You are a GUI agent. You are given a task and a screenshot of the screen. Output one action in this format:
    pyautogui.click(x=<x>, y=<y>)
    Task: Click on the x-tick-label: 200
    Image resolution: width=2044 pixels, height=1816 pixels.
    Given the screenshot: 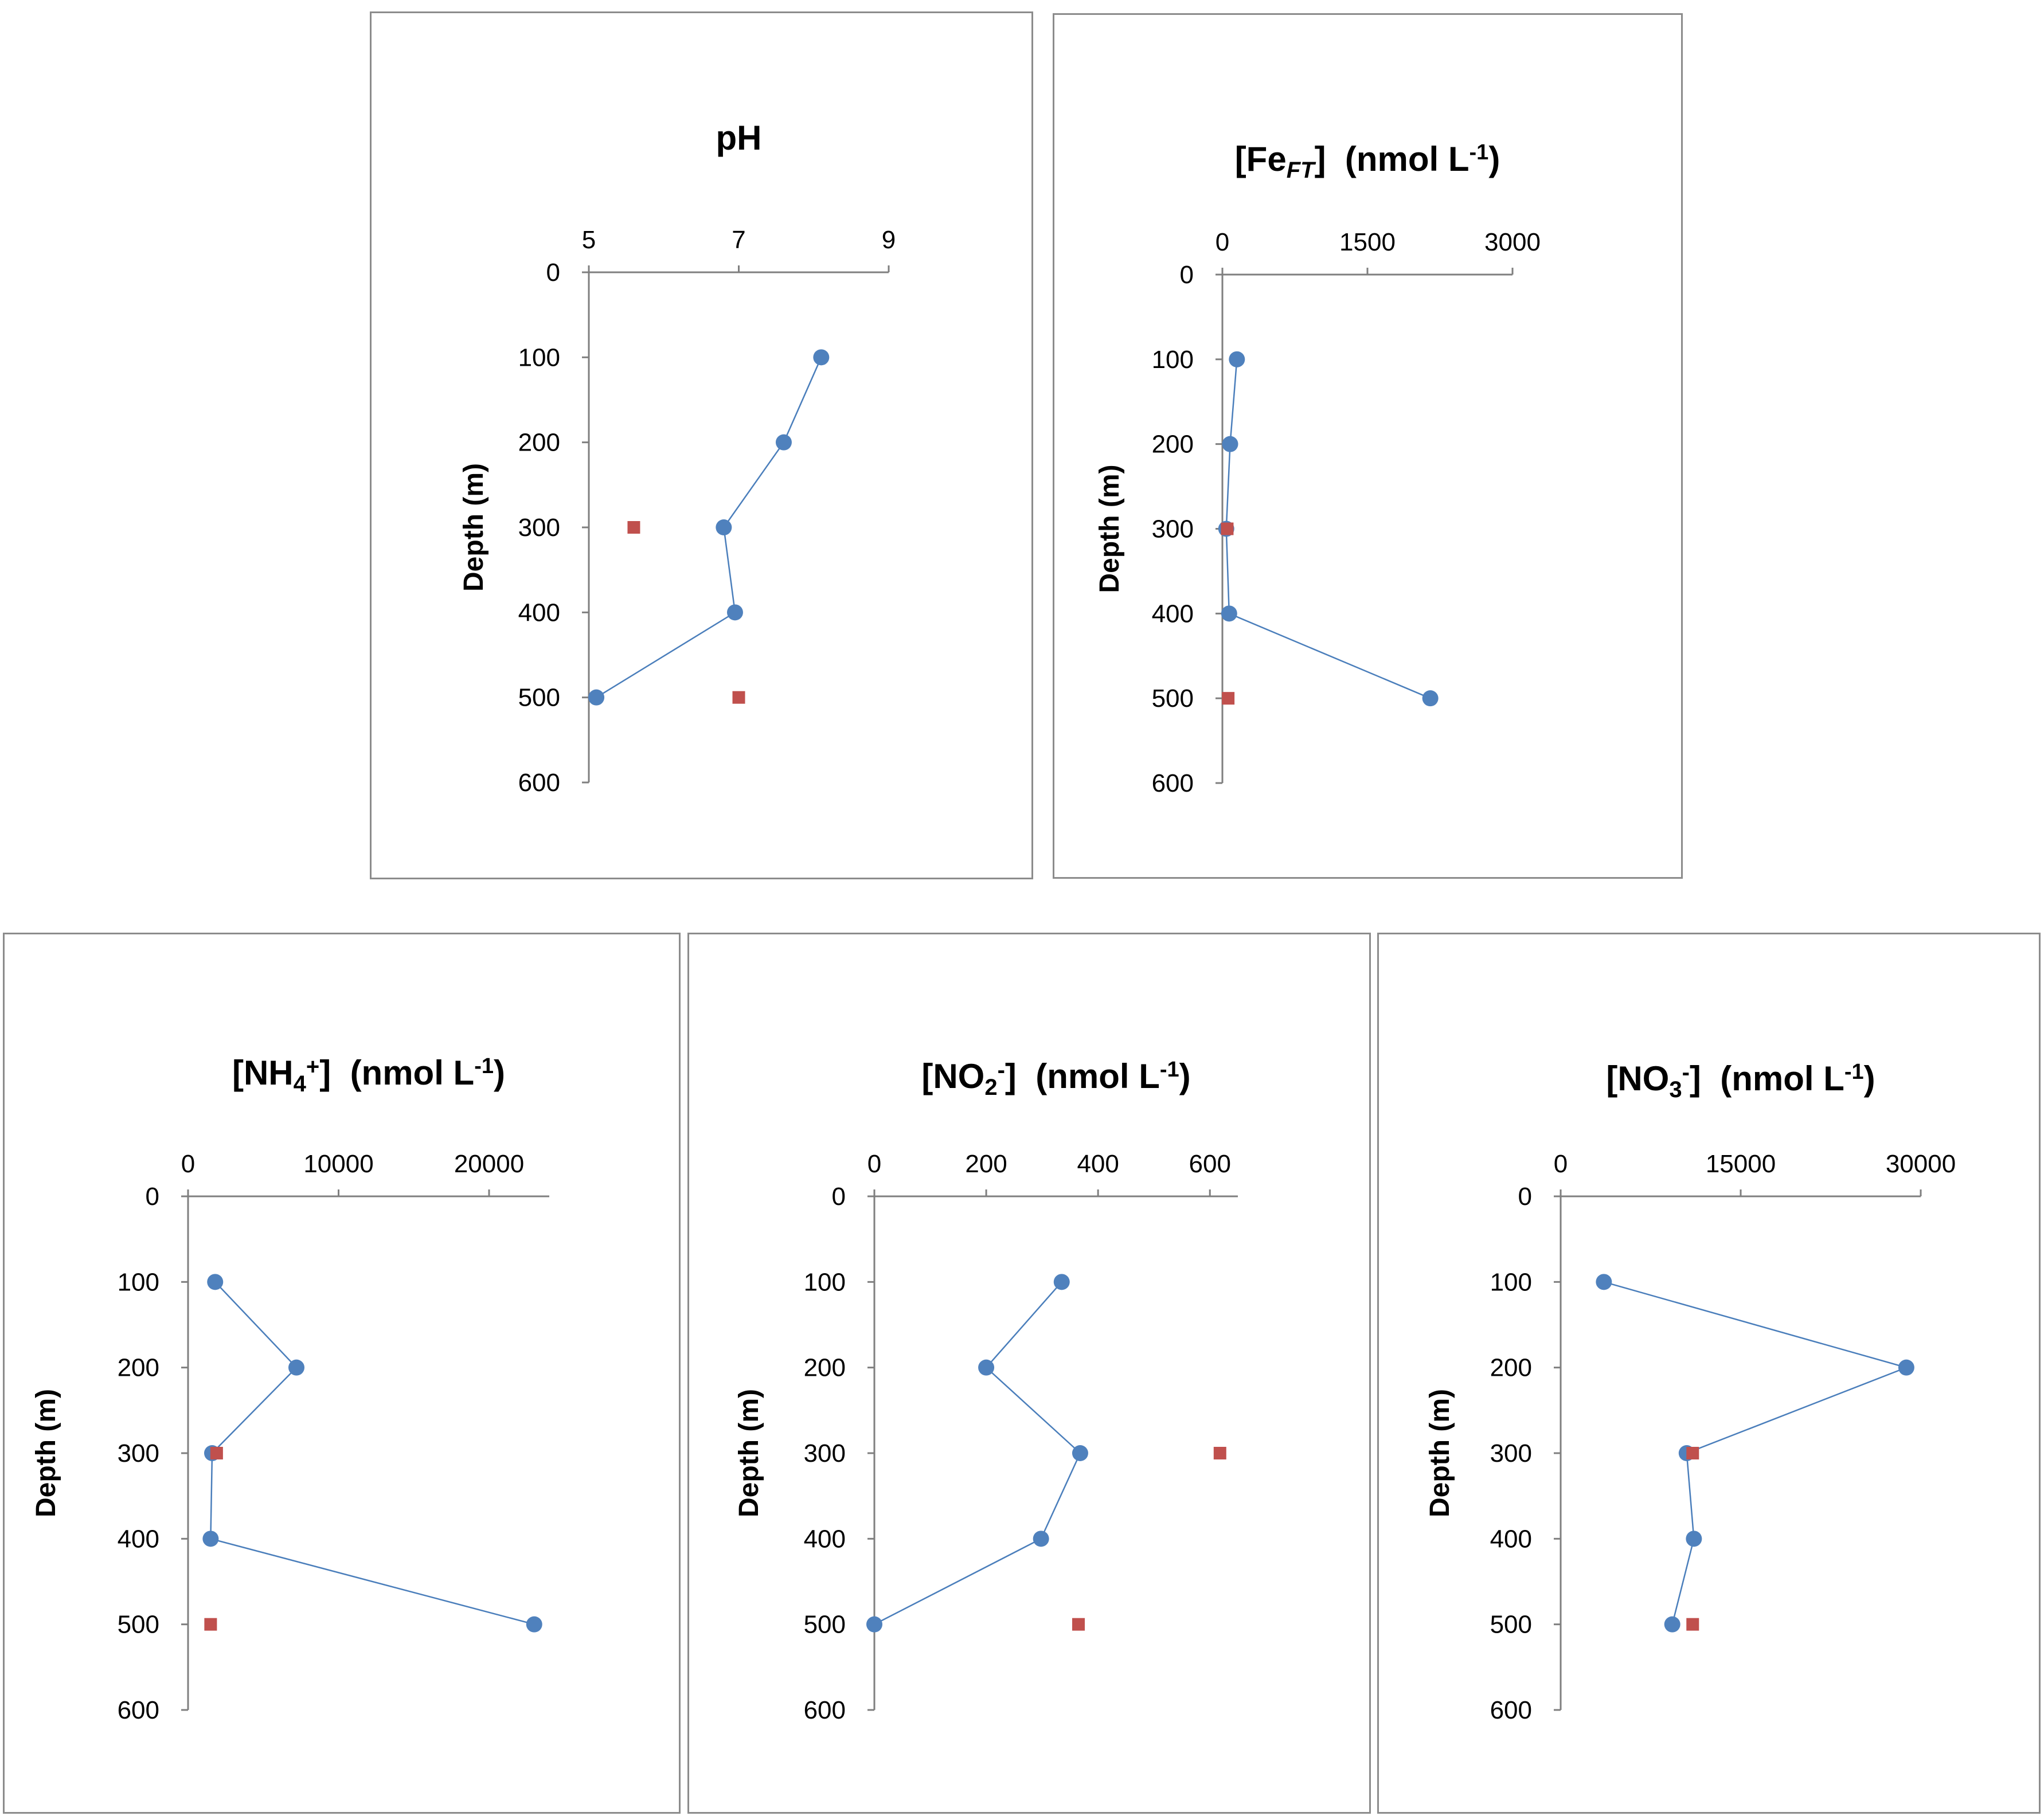 What is the action you would take?
    pyautogui.click(x=986, y=1164)
    